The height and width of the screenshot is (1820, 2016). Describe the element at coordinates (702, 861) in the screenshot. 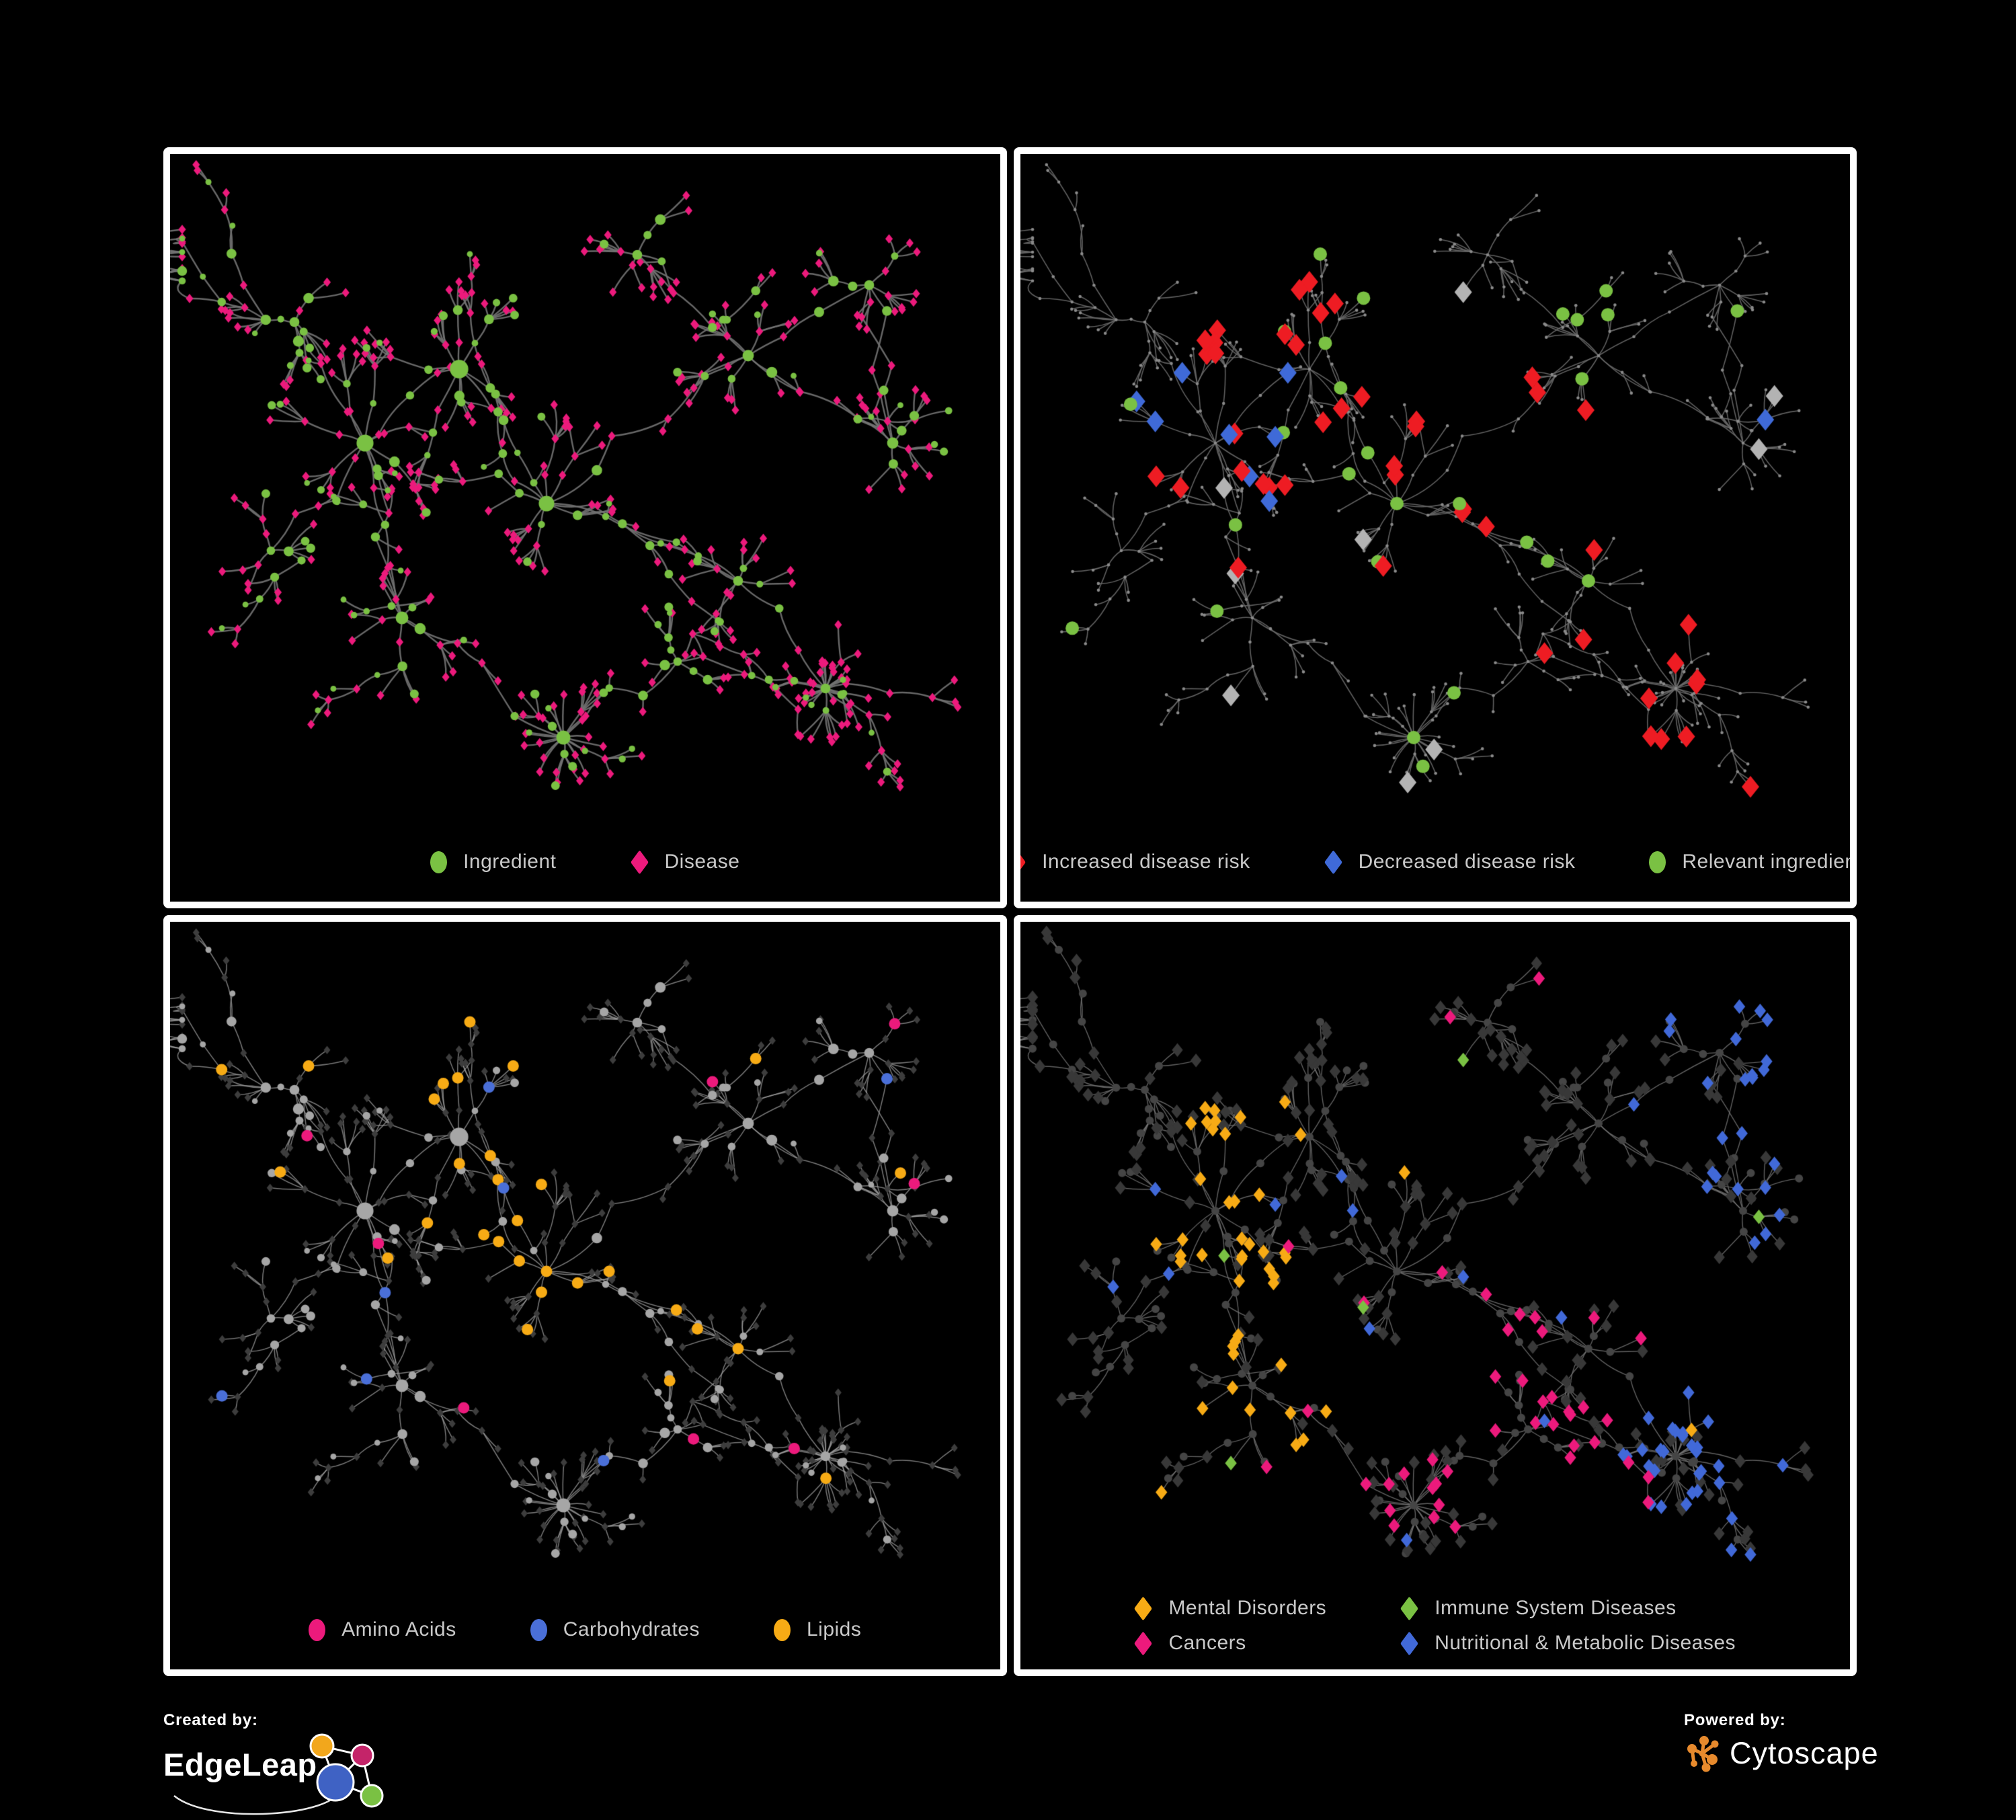

I see `legend-label: Disease` at that location.